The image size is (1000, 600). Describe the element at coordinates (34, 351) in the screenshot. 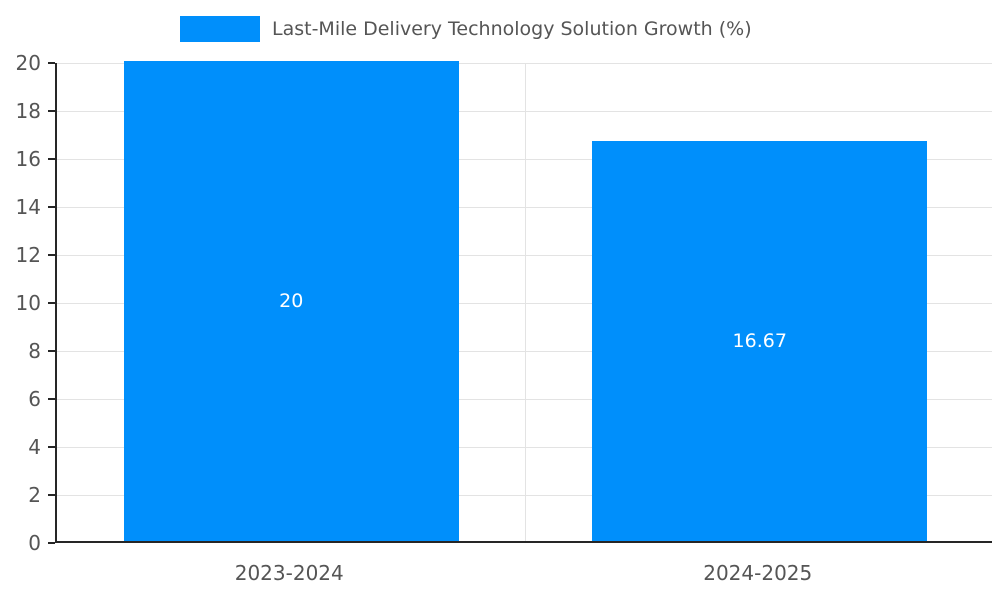

I see `y-tick-label: 8` at that location.